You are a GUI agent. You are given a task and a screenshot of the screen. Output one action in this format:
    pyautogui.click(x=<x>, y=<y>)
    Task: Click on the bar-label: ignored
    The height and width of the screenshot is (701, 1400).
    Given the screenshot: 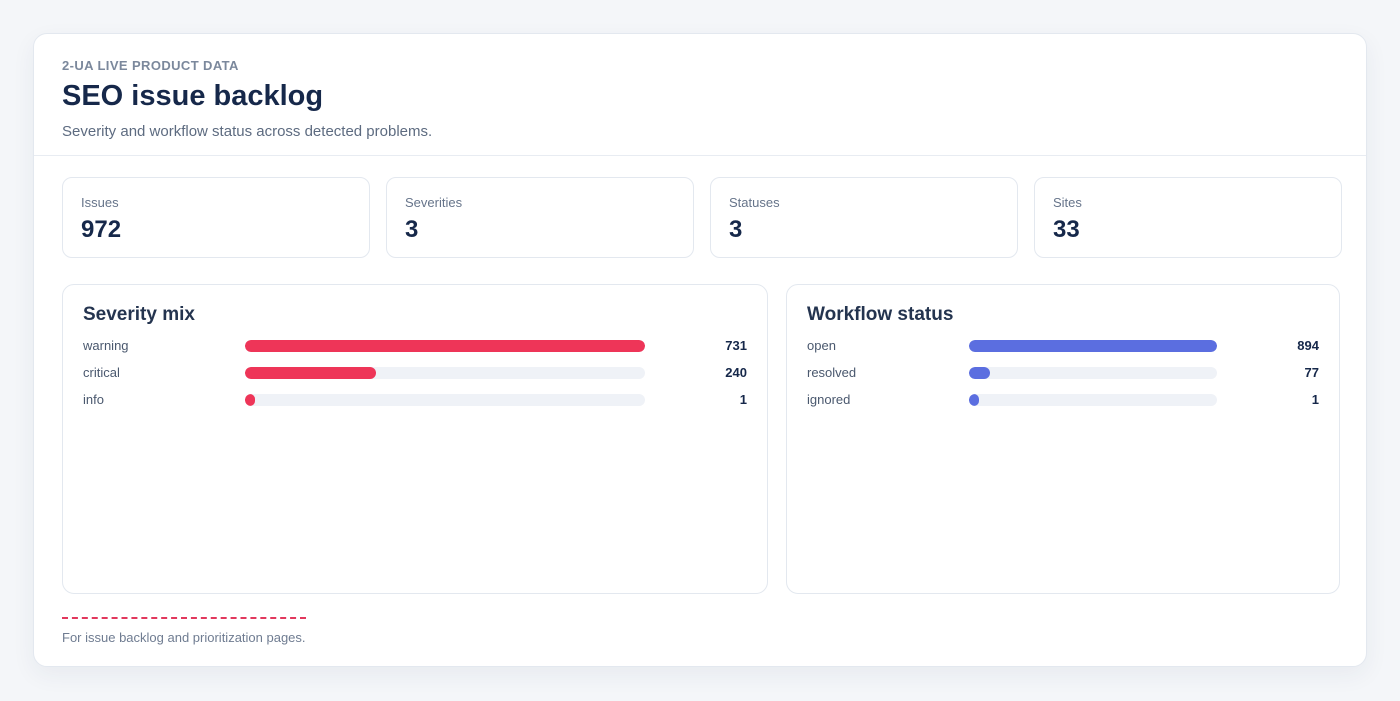 What is the action you would take?
    pyautogui.click(x=829, y=399)
    